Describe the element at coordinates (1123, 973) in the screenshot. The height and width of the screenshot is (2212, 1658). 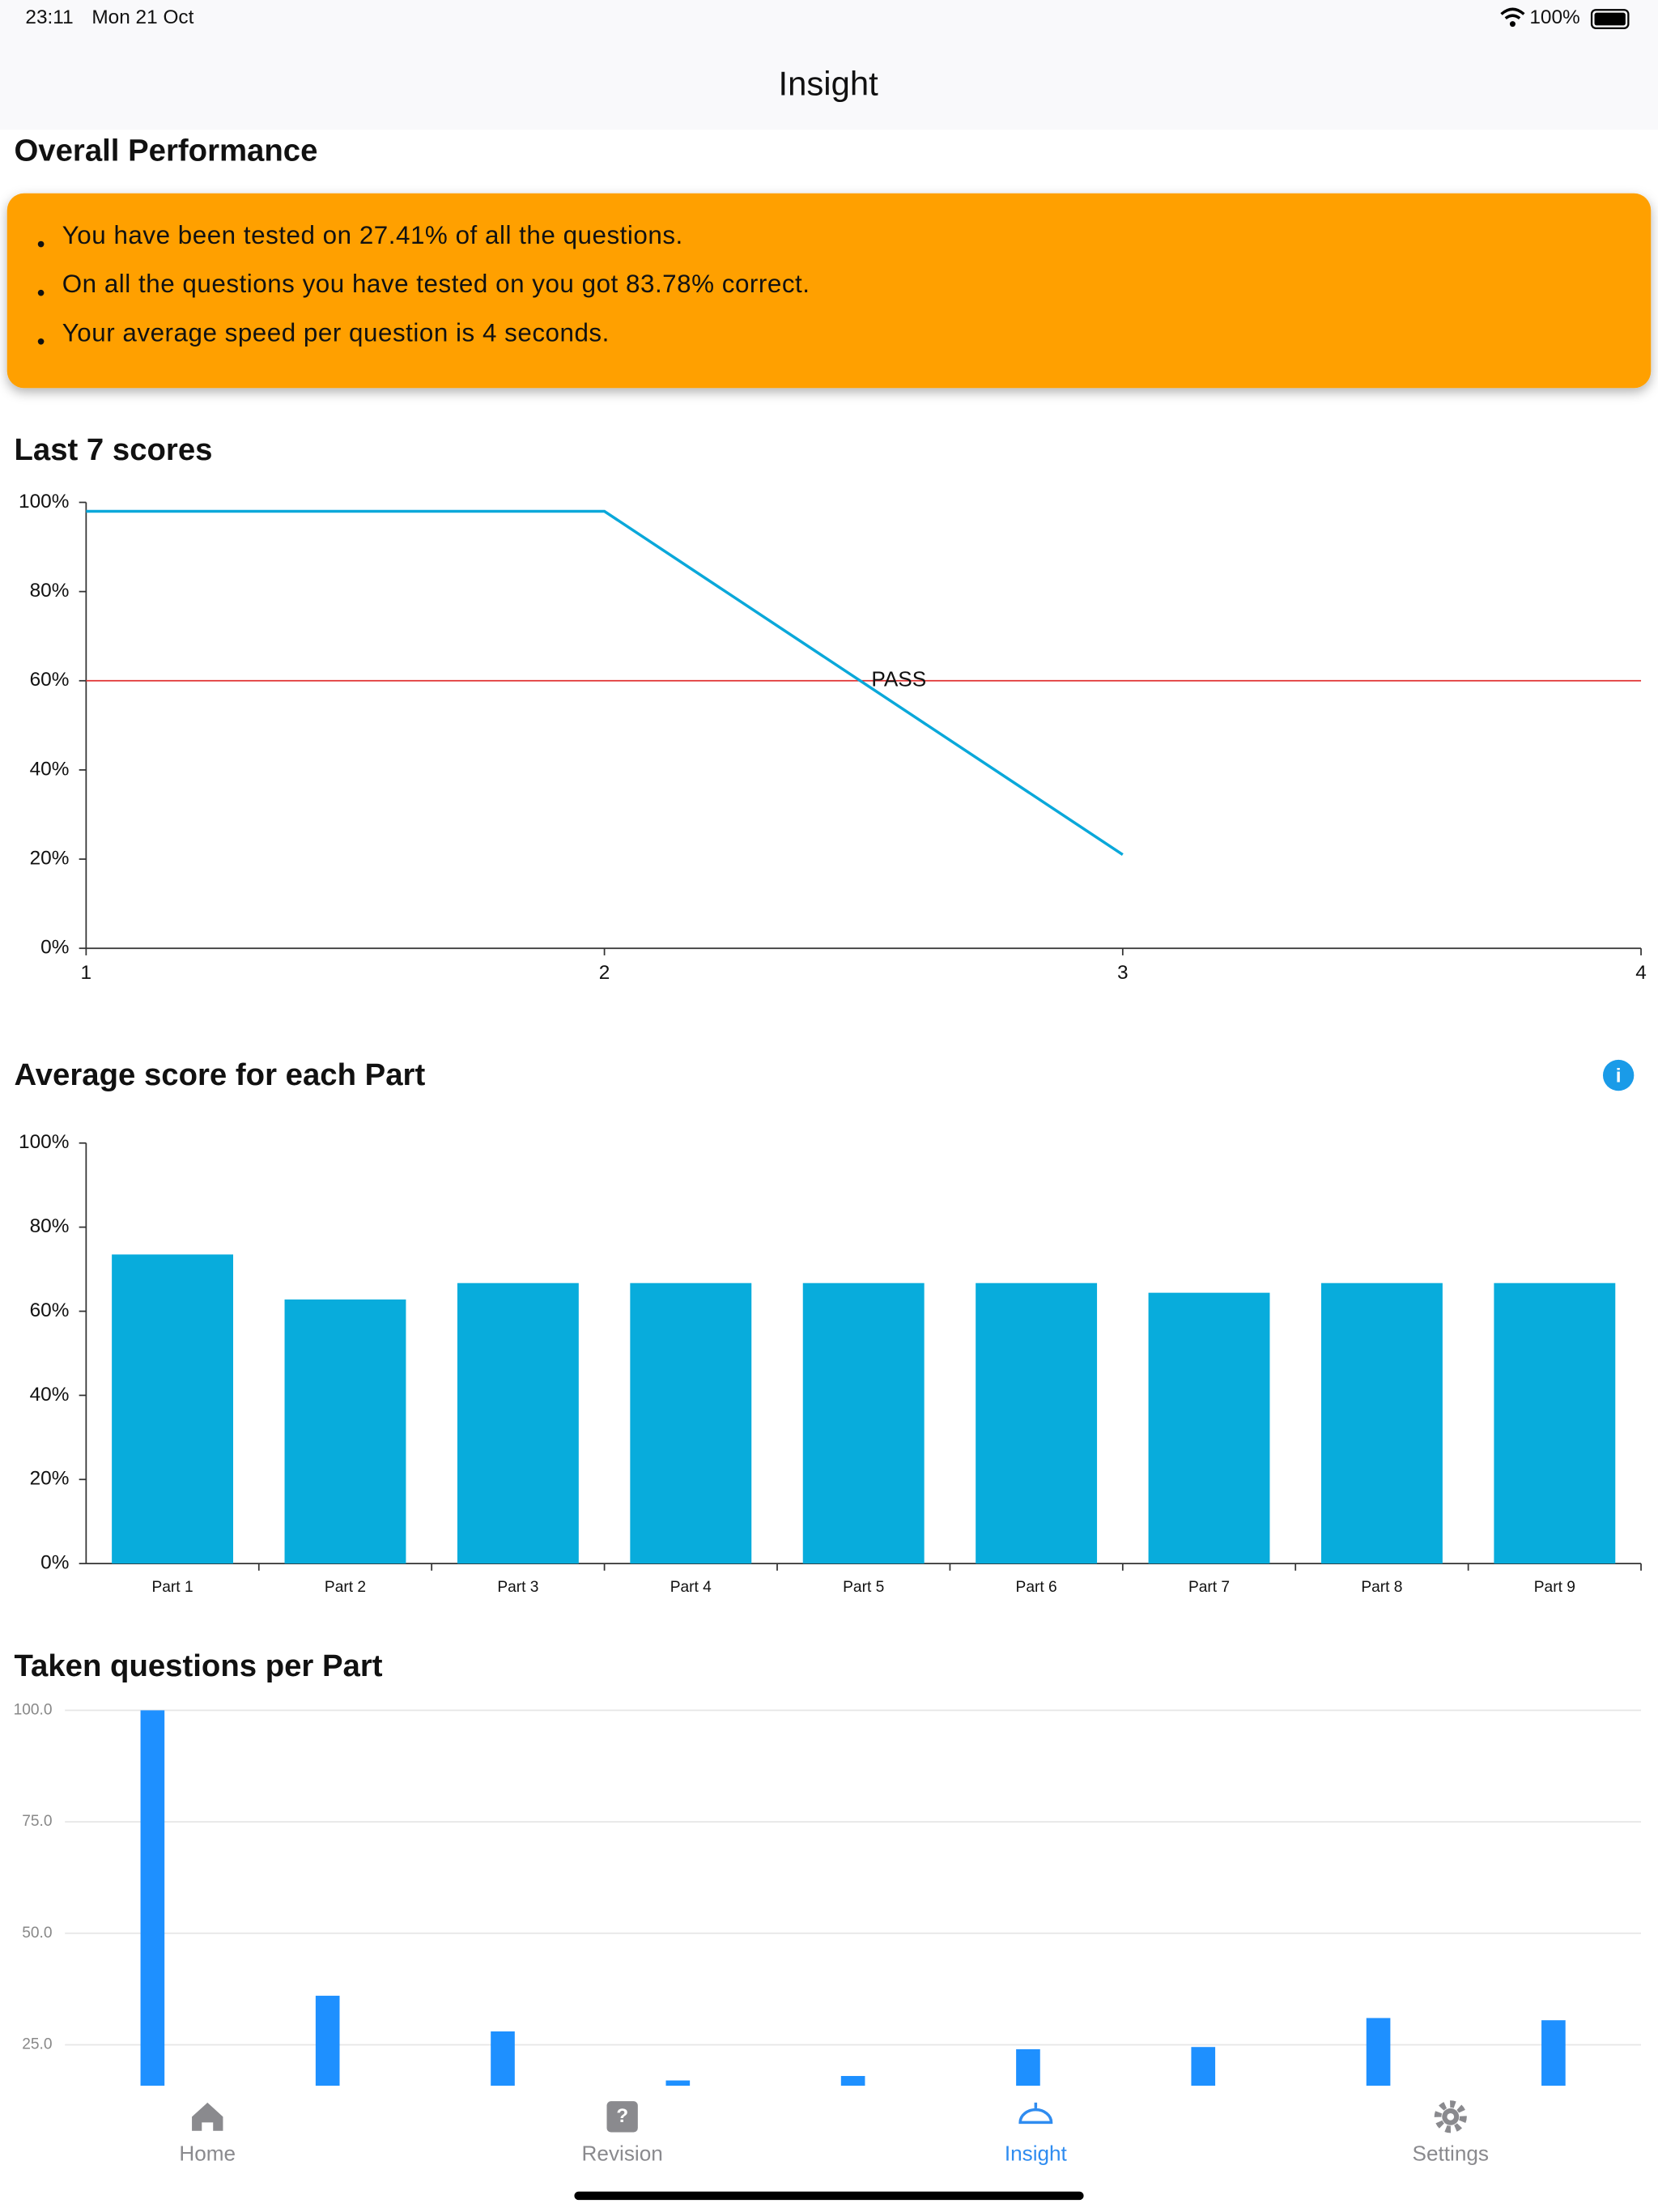
I see `x-tick-label: 3` at that location.